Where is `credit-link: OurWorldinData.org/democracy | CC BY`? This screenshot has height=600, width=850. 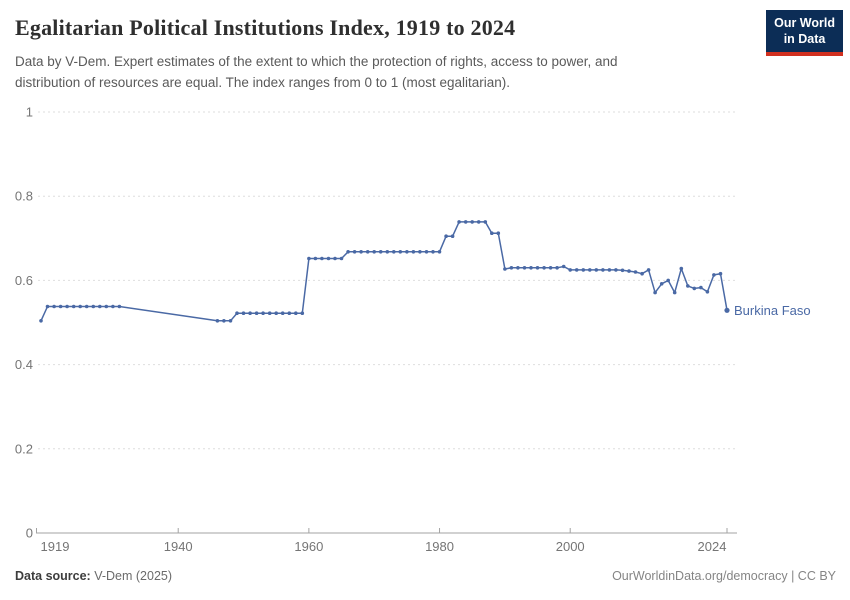
credit-link: OurWorldinData.org/democracy | CC BY is located at coordinates (724, 576).